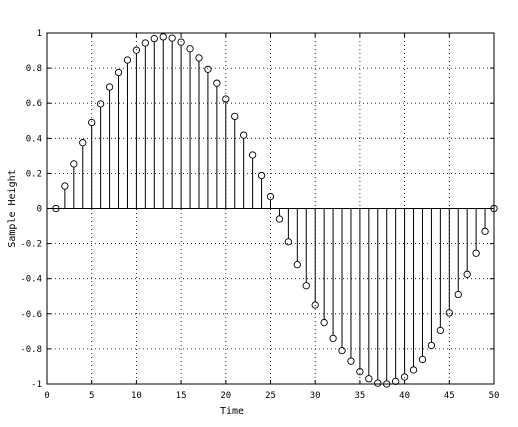 The image size is (518, 427). Describe the element at coordinates (34, 174) in the screenshot. I see `y-tick-label: 0.2` at that location.